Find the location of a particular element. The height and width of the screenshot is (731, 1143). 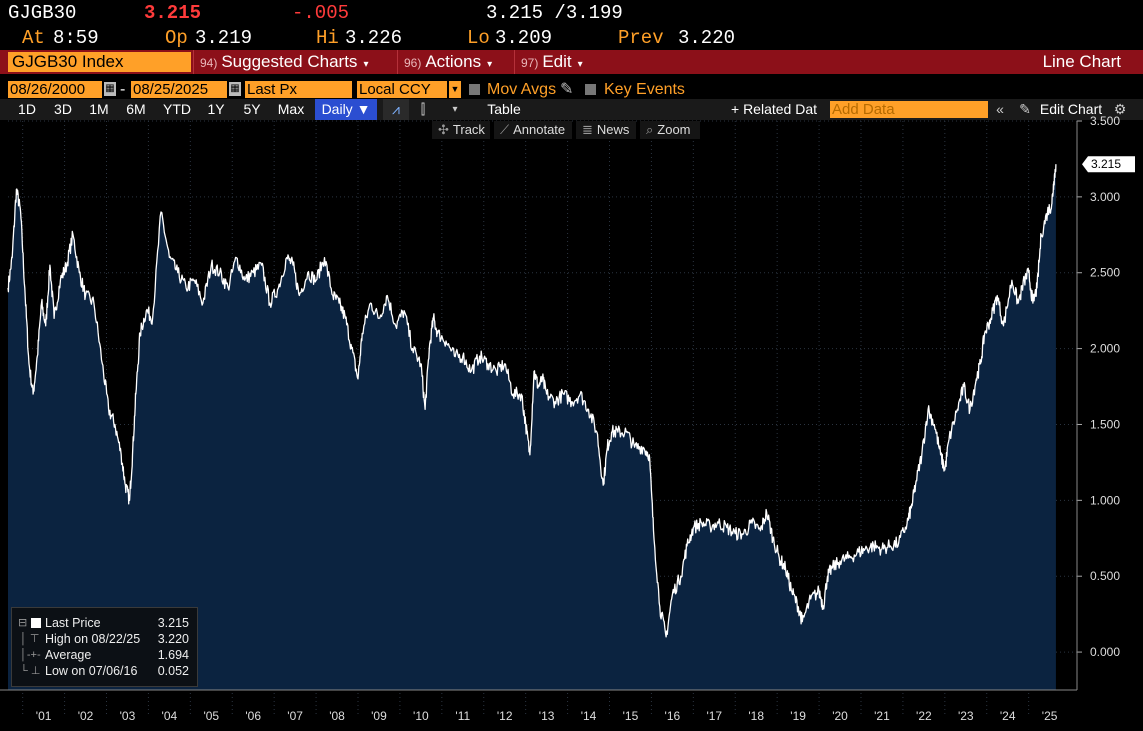

table-button: Table is located at coordinates (504, 109).